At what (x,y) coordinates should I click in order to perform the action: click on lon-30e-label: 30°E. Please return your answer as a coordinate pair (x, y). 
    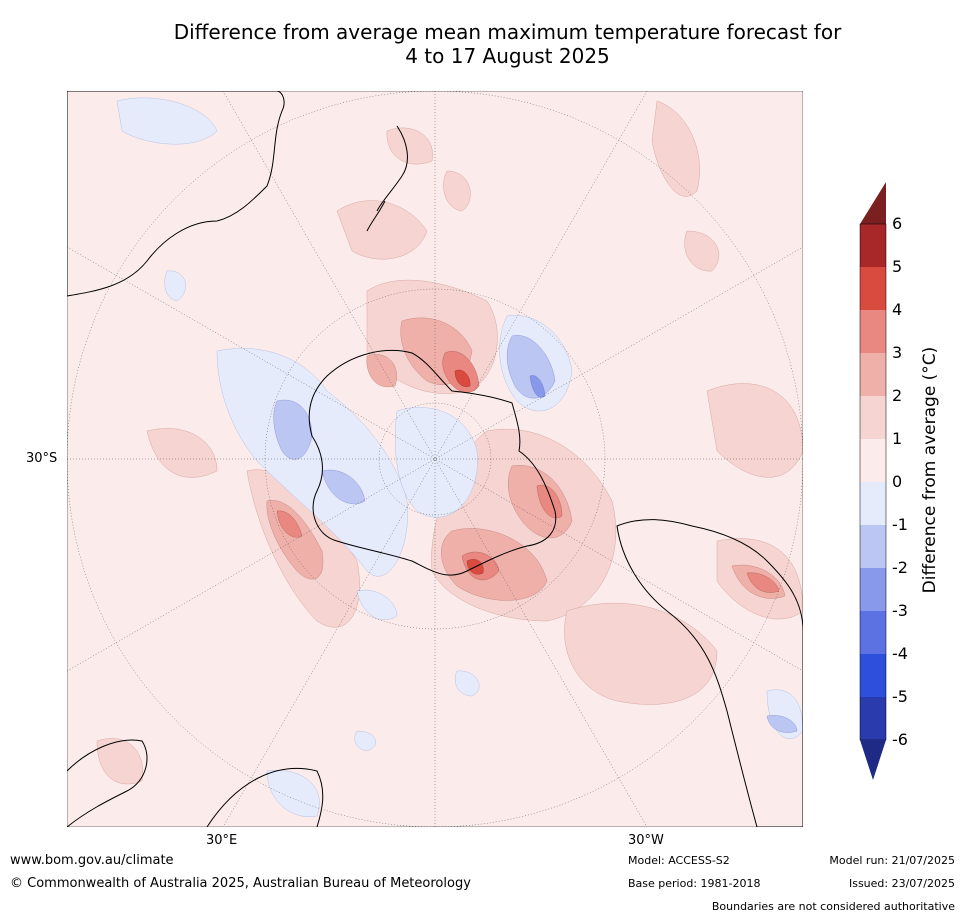
    Looking at the image, I should click on (222, 840).